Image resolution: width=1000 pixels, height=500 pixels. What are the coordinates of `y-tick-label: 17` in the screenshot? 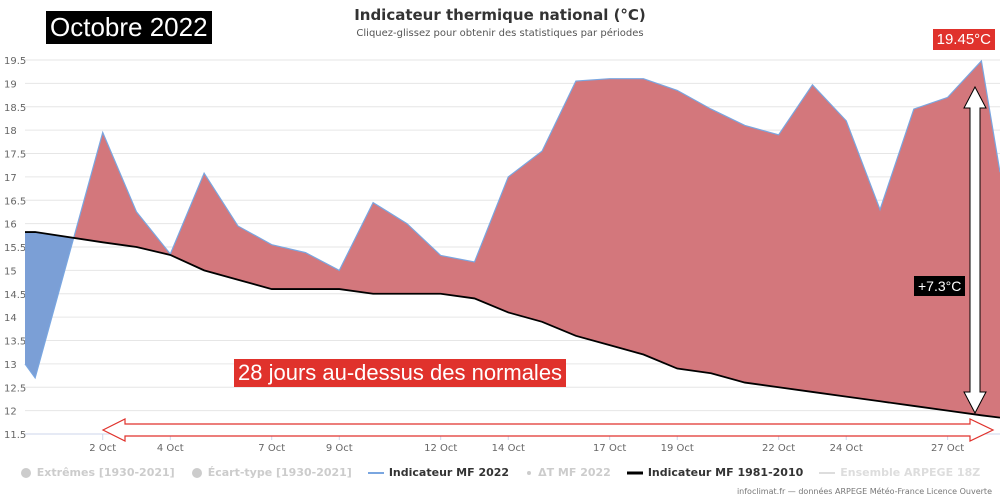 It's located at (10, 178).